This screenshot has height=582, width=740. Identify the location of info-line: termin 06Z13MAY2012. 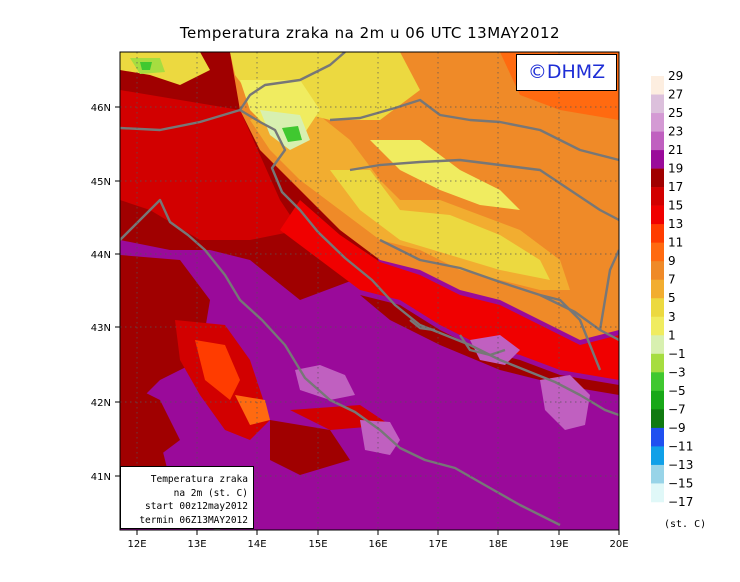
(193, 520).